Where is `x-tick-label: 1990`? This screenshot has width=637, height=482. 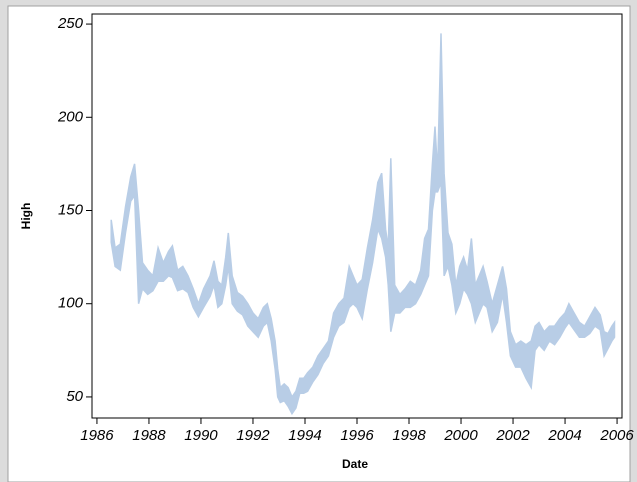 x-tick-label: 1990 is located at coordinates (201, 435).